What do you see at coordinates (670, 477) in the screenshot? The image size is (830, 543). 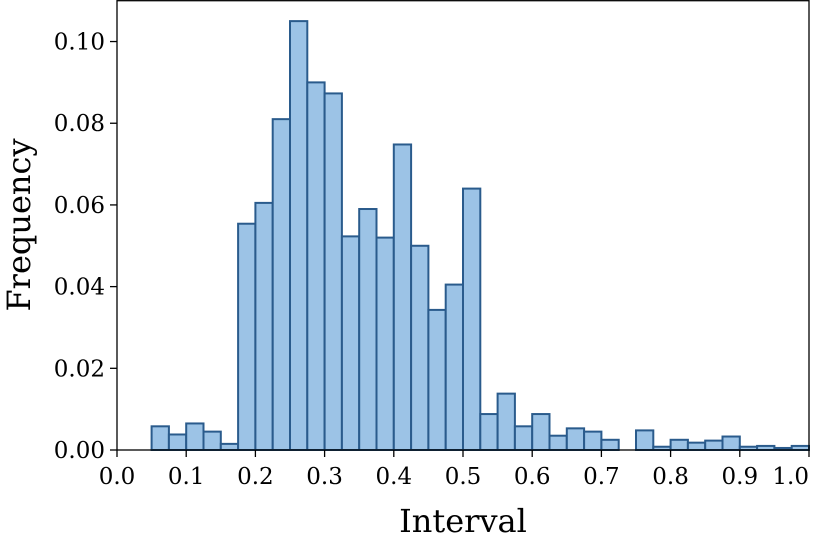 I see `x-tick-label: 0.8` at bounding box center [670, 477].